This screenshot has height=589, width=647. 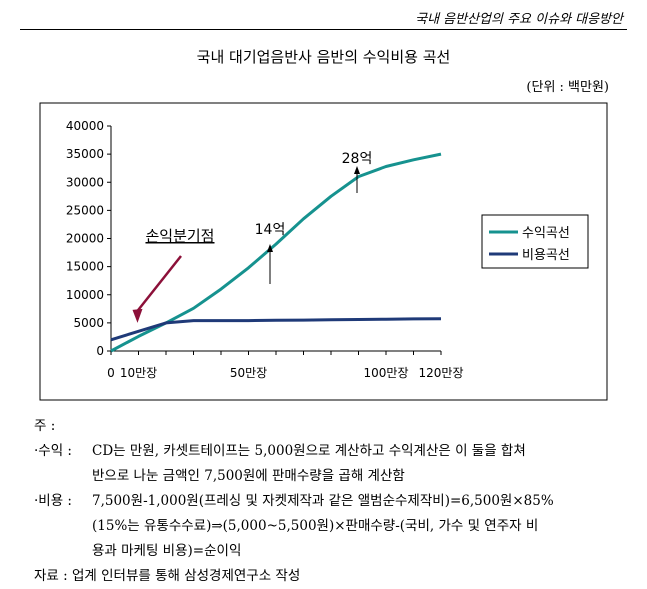 What do you see at coordinates (100, 351) in the screenshot?
I see `y-tick-label: 0` at bounding box center [100, 351].